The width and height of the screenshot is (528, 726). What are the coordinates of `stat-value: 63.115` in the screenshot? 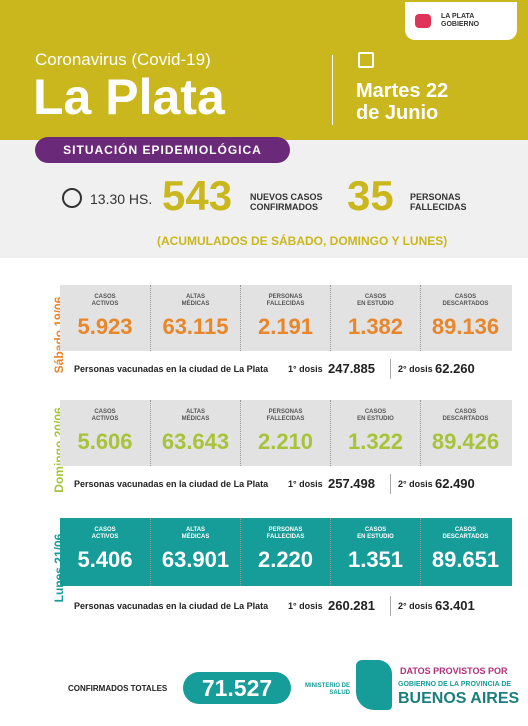 It's located at (195, 326).